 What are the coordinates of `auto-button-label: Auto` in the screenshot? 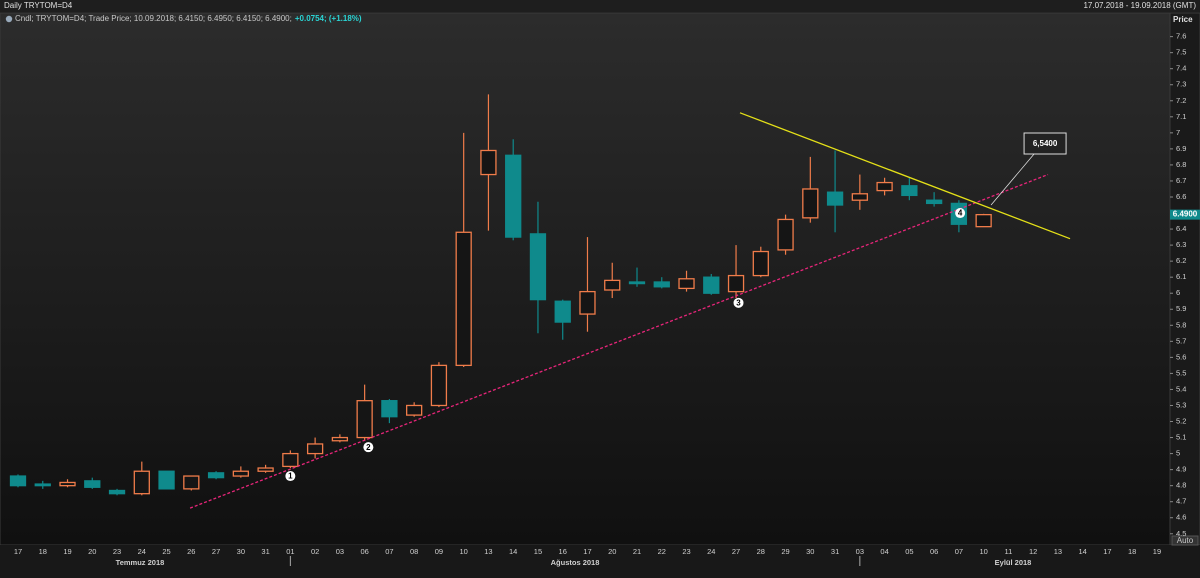 It's located at (1185, 540).